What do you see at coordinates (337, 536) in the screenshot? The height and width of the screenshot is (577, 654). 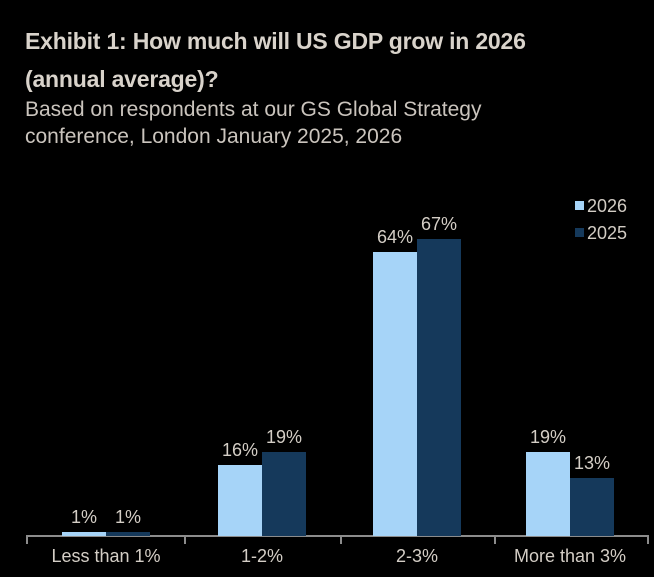 I see `x-axis-line` at bounding box center [337, 536].